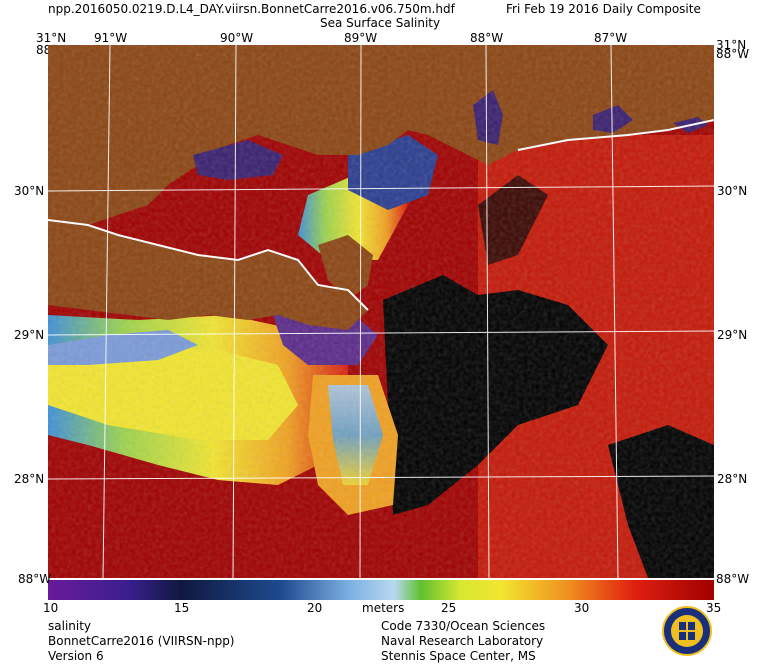 The width and height of the screenshot is (762, 664). Describe the element at coordinates (29, 479) in the screenshot. I see `lat-label-left-28n: 28°N` at that location.